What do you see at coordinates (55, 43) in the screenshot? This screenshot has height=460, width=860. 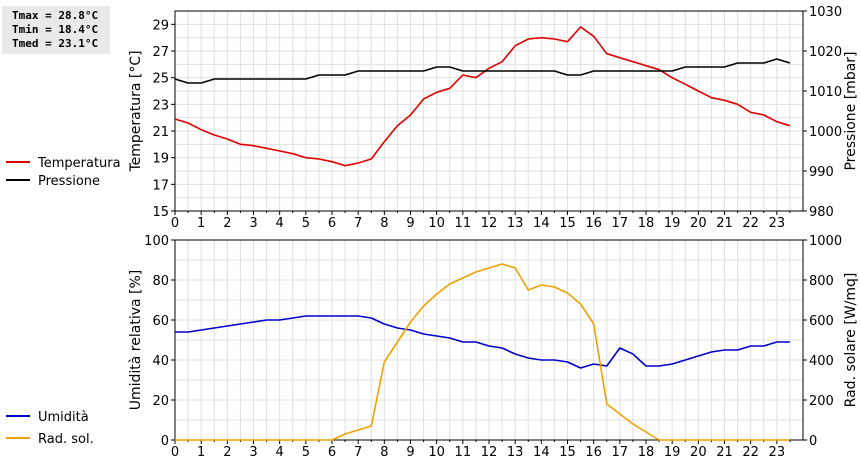 I see `tmed-text: Tmed = 23.1°C` at bounding box center [55, 43].